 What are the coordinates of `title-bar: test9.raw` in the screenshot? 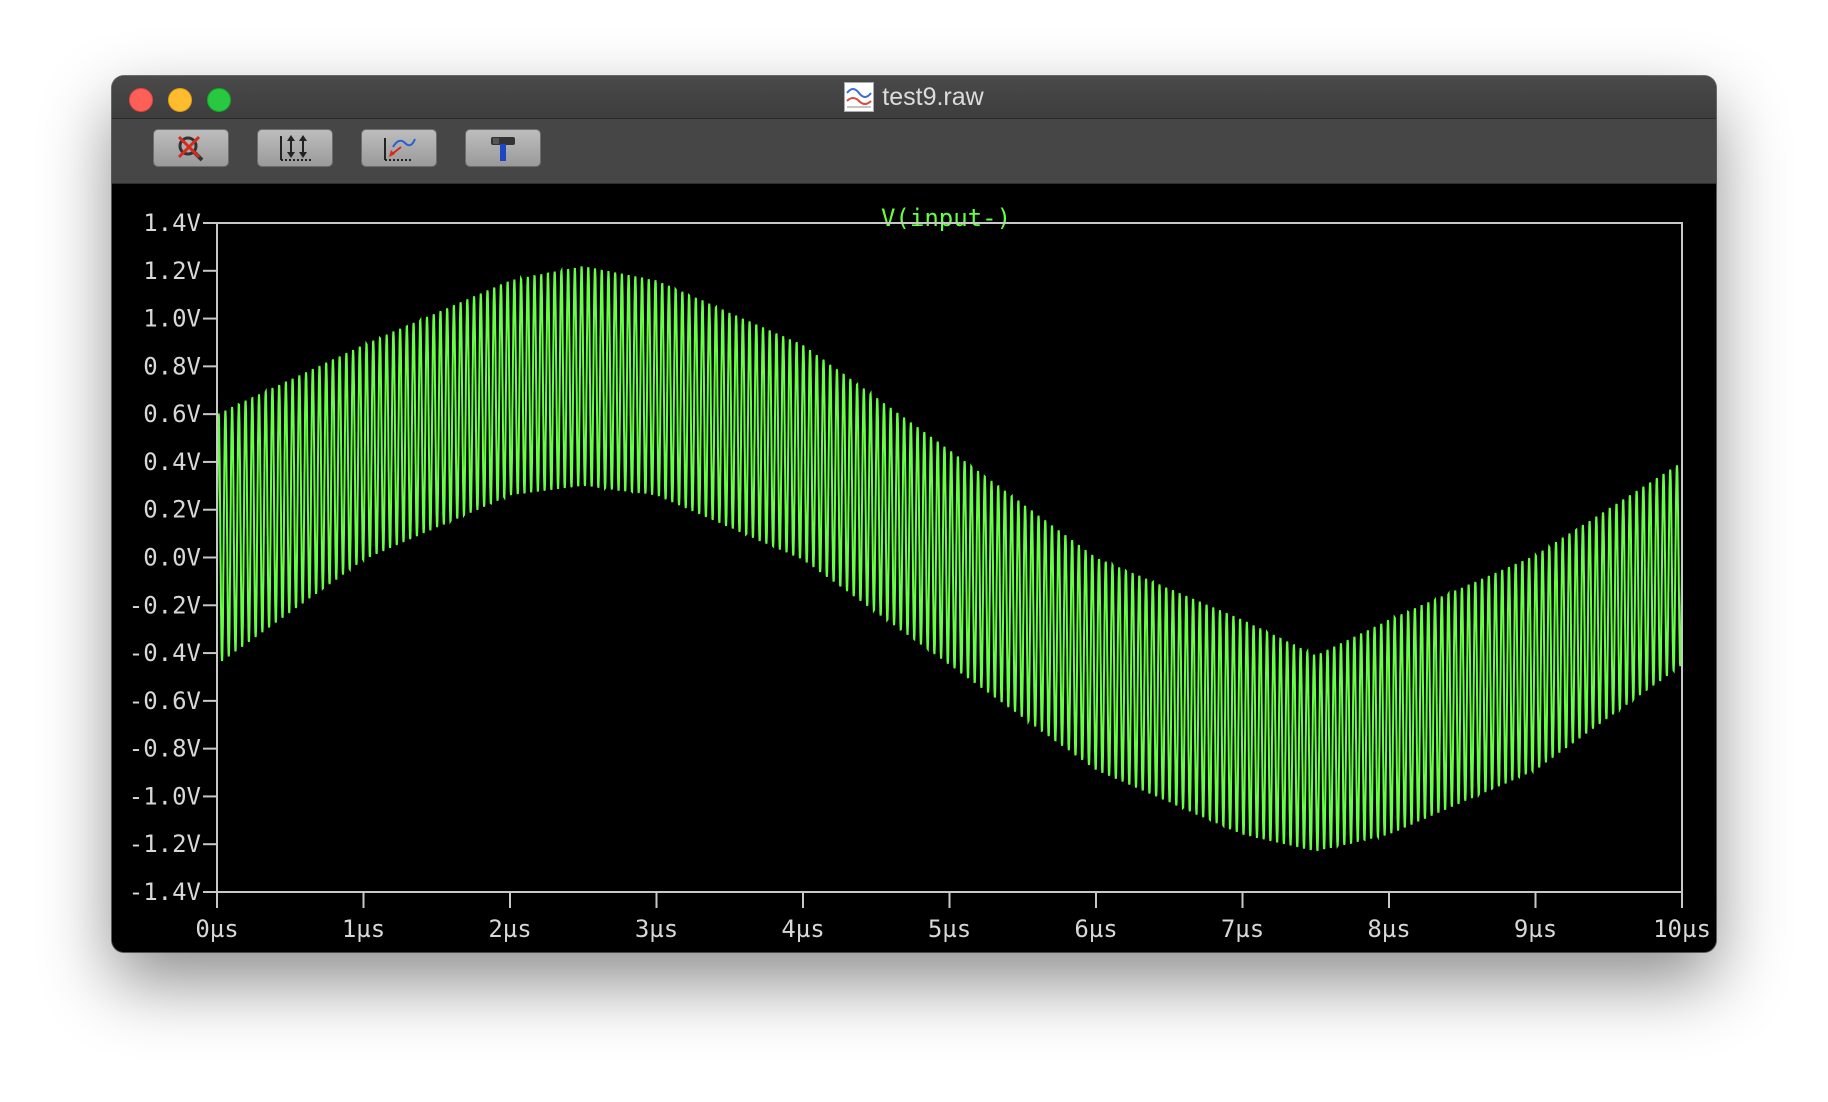 It's located at (914, 97).